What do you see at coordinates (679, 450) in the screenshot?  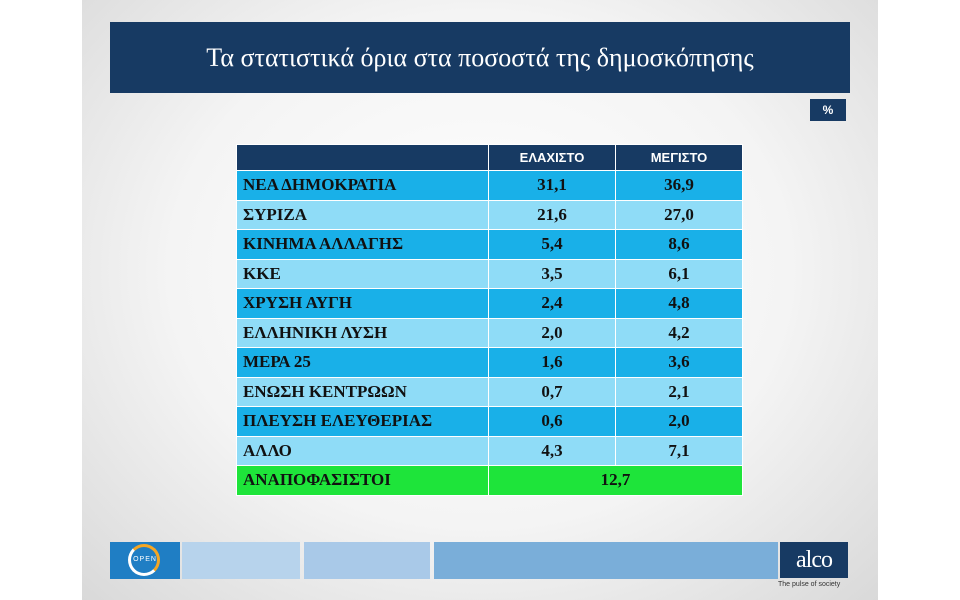 I see `max-value: 7,1` at bounding box center [679, 450].